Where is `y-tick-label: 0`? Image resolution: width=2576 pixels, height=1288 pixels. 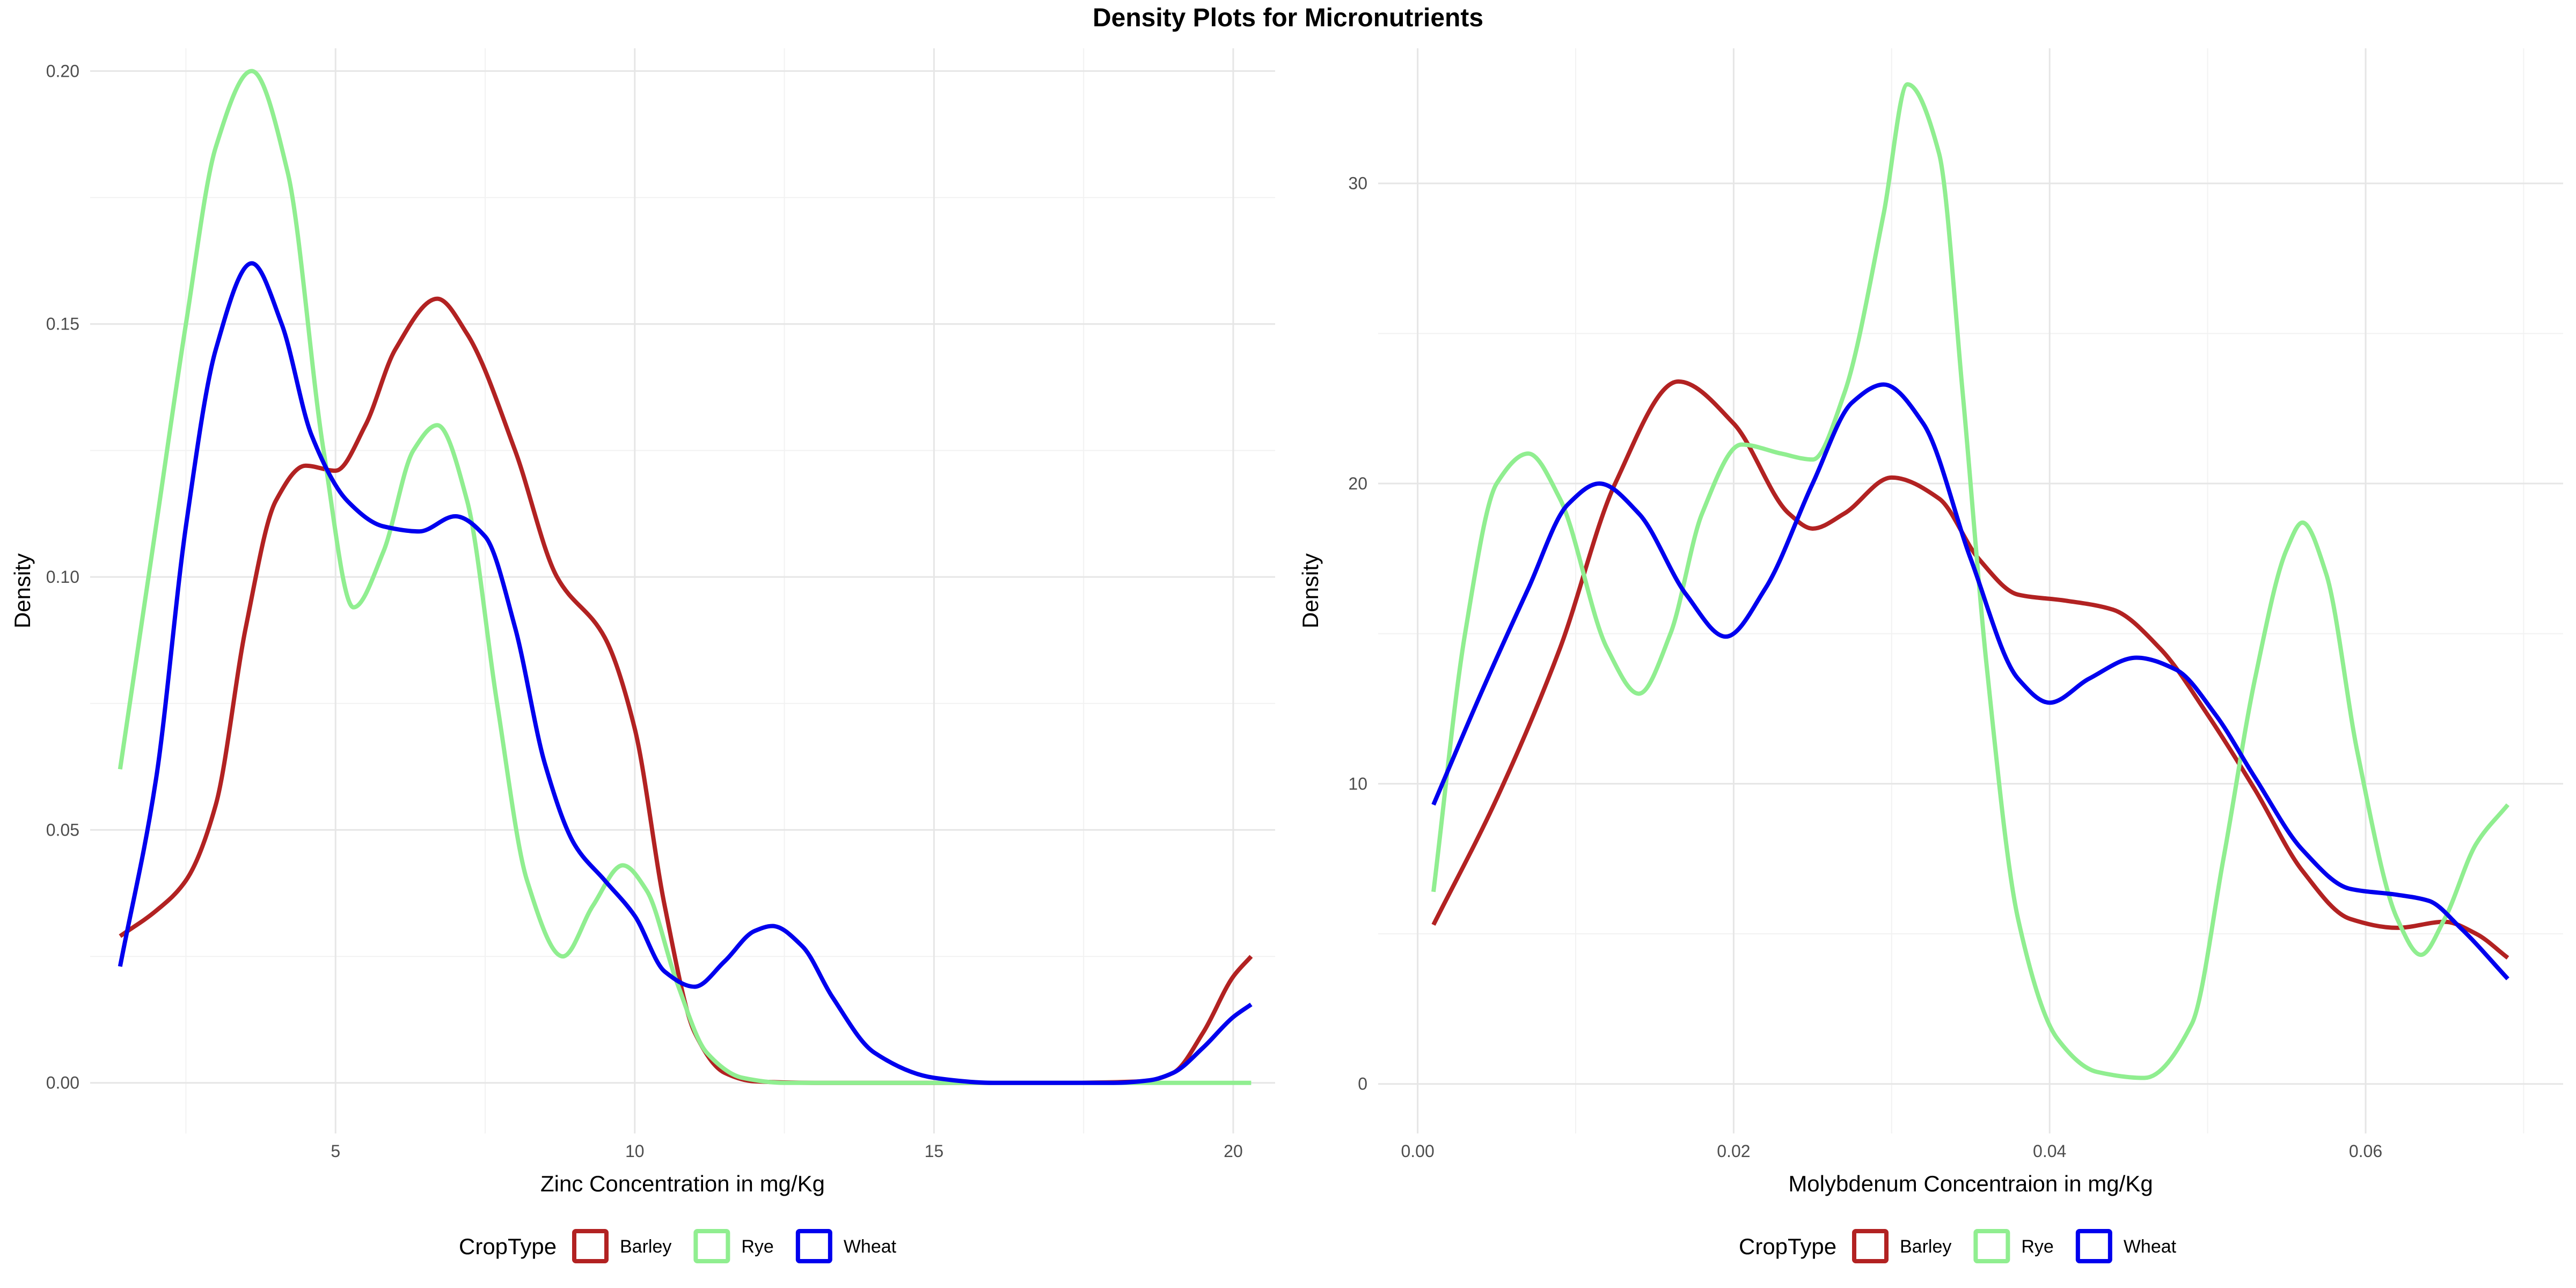 y-tick-label: 0 is located at coordinates (1362, 1084).